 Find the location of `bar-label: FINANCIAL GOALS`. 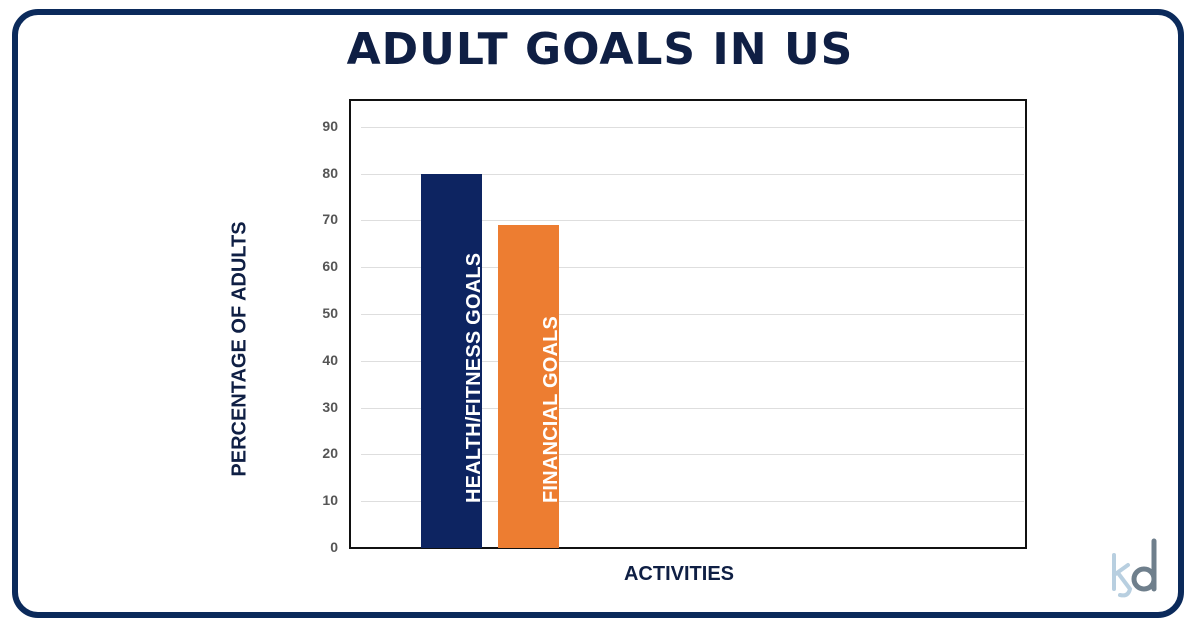

bar-label: FINANCIAL GOALS is located at coordinates (551, 409).